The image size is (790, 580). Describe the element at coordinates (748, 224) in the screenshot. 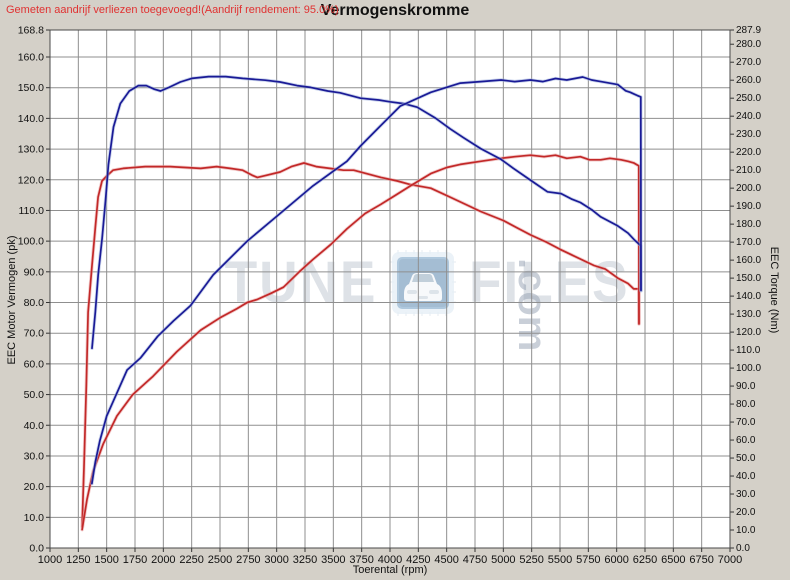

I see `y-right-tick-label: 180.0` at that location.